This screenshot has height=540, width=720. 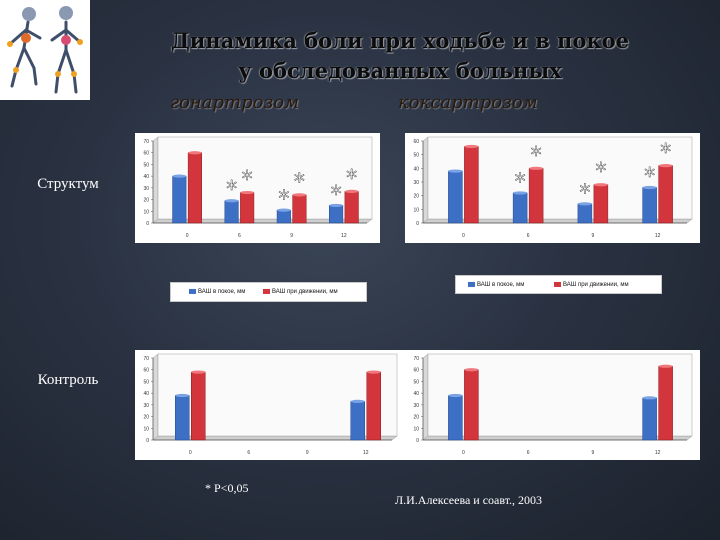 What do you see at coordinates (270, 405) in the screenshot?
I see `chart-control-gonarthrosis: 0 10 20 30 40 50 60 70 0 6 9 12` at bounding box center [270, 405].